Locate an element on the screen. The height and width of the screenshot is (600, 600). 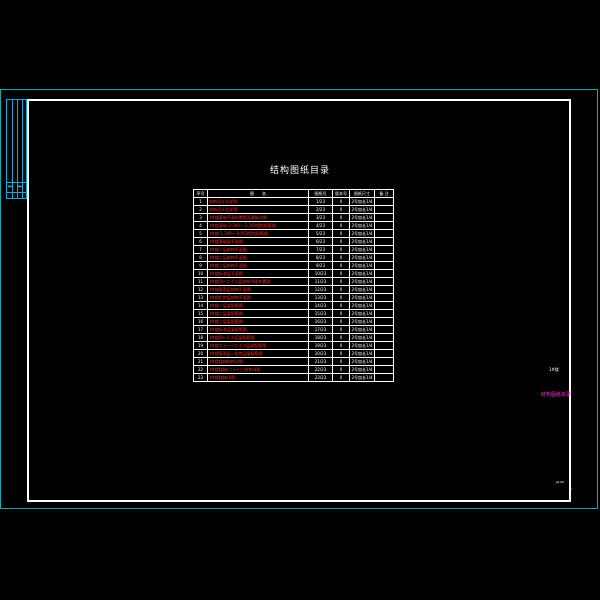
row-page: 17/23 is located at coordinates (320, 329).